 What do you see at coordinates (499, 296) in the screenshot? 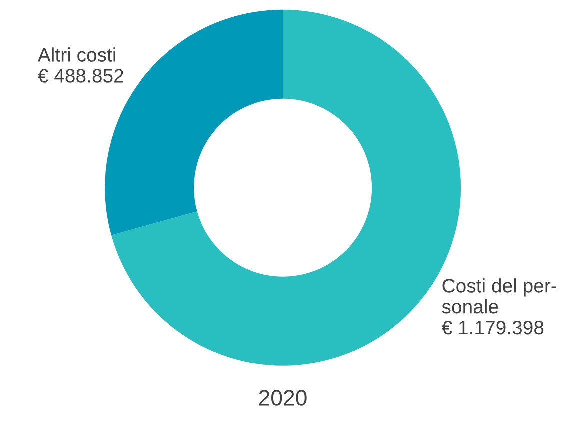
I see `slice-label: Costi del per- sonale` at bounding box center [499, 296].